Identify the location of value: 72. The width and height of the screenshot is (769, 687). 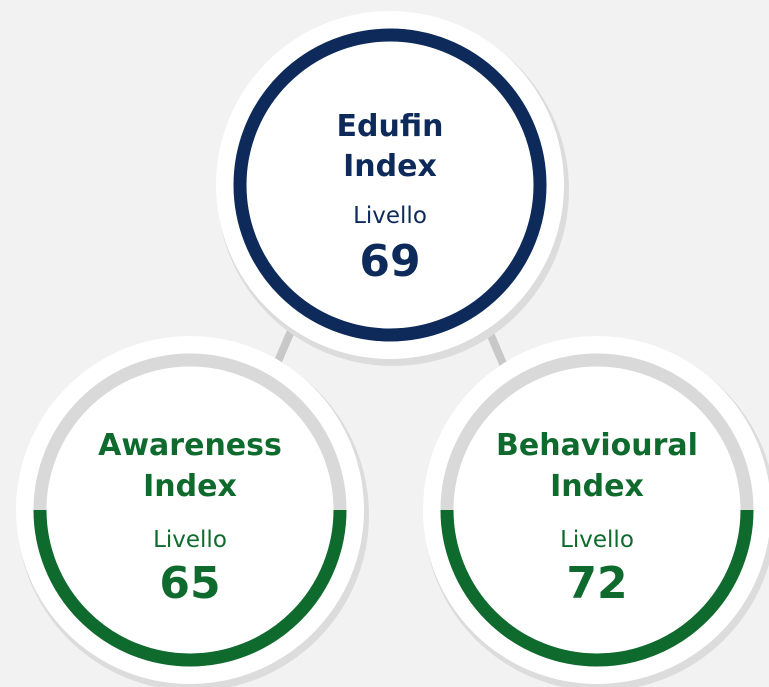
(596, 583).